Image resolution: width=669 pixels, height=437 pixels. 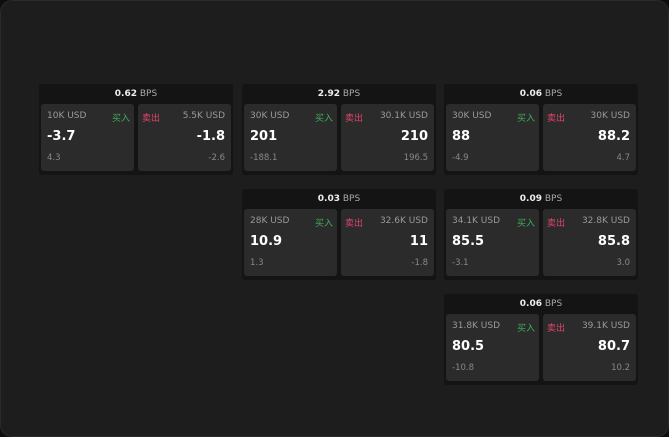 What do you see at coordinates (492, 242) in the screenshot?
I see `buy-cell: 34.1K USD 买入 85.5 -3.1` at bounding box center [492, 242].